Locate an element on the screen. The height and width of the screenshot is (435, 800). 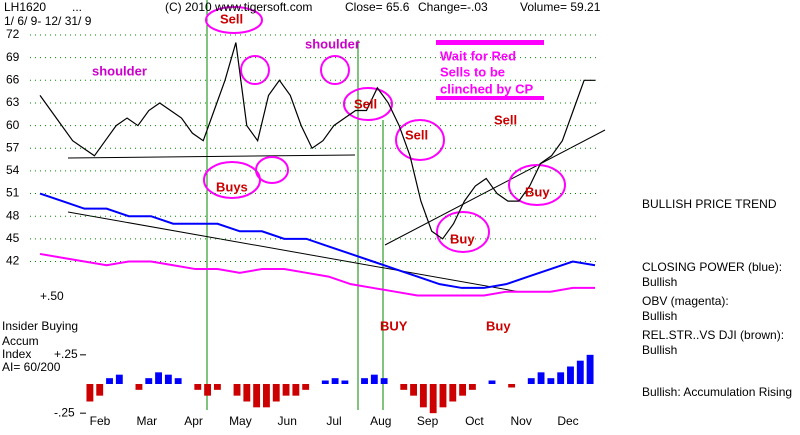
x-tick-label: Apr is located at coordinates (193, 421).